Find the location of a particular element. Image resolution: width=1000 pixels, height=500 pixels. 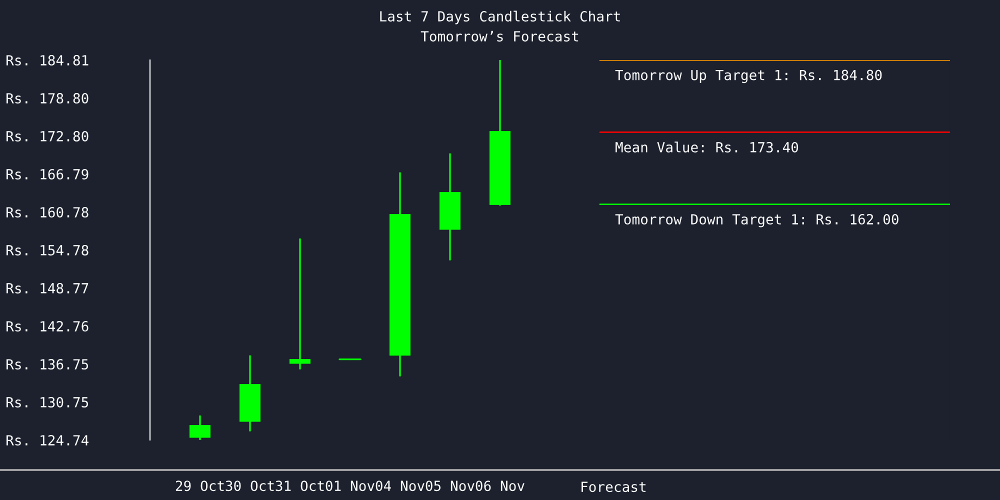

y-tick-label: Rs. 136.75 is located at coordinates (47, 364).